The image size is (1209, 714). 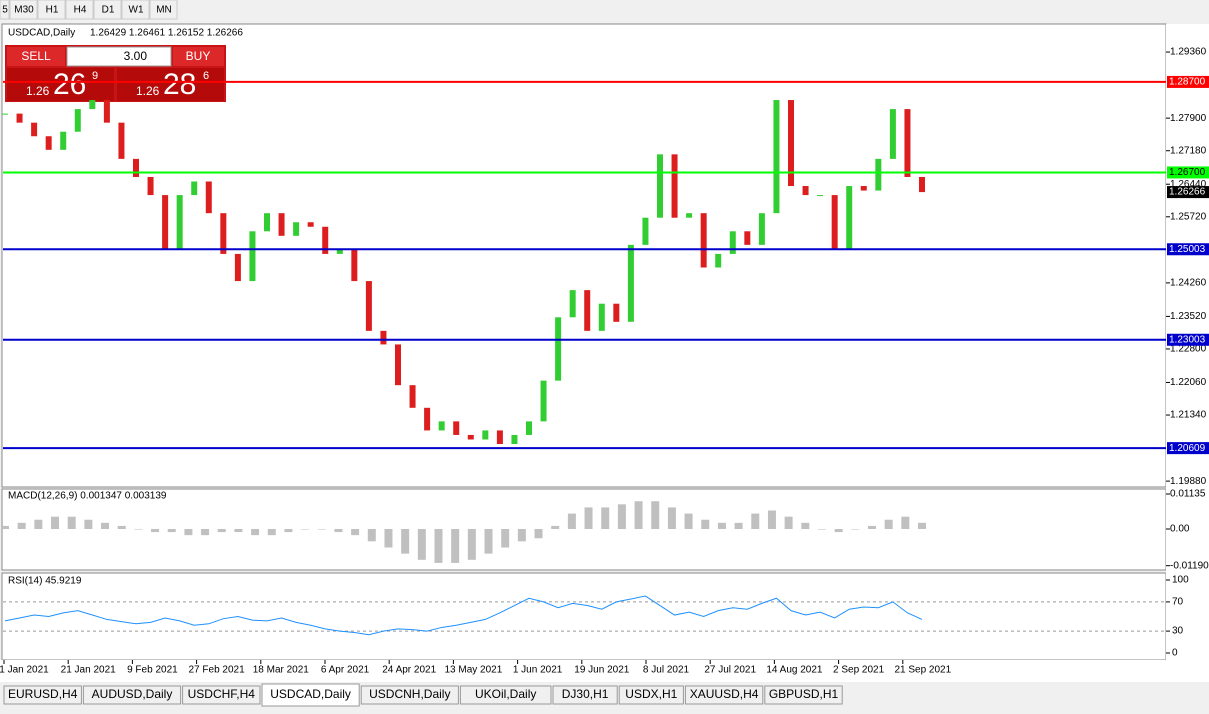 I want to click on current-price-tag, so click(x=1188, y=192).